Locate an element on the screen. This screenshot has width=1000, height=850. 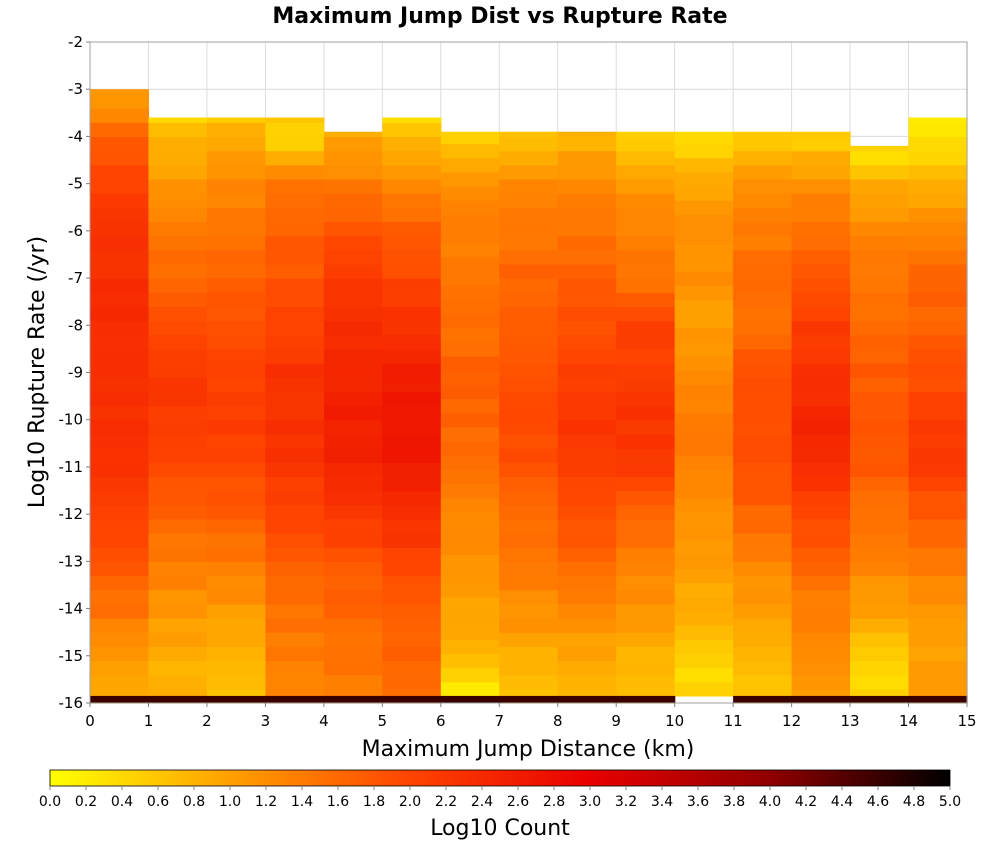
heatmap-cell-bottom is located at coordinates (938, 699).